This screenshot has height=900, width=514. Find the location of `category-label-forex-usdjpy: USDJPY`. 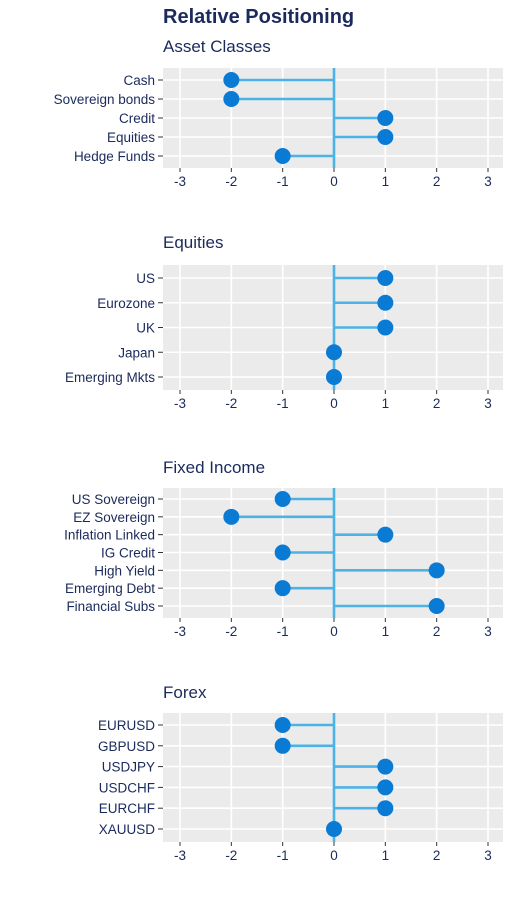

category-label-forex-usdjpy: USDJPY is located at coordinates (128, 767).